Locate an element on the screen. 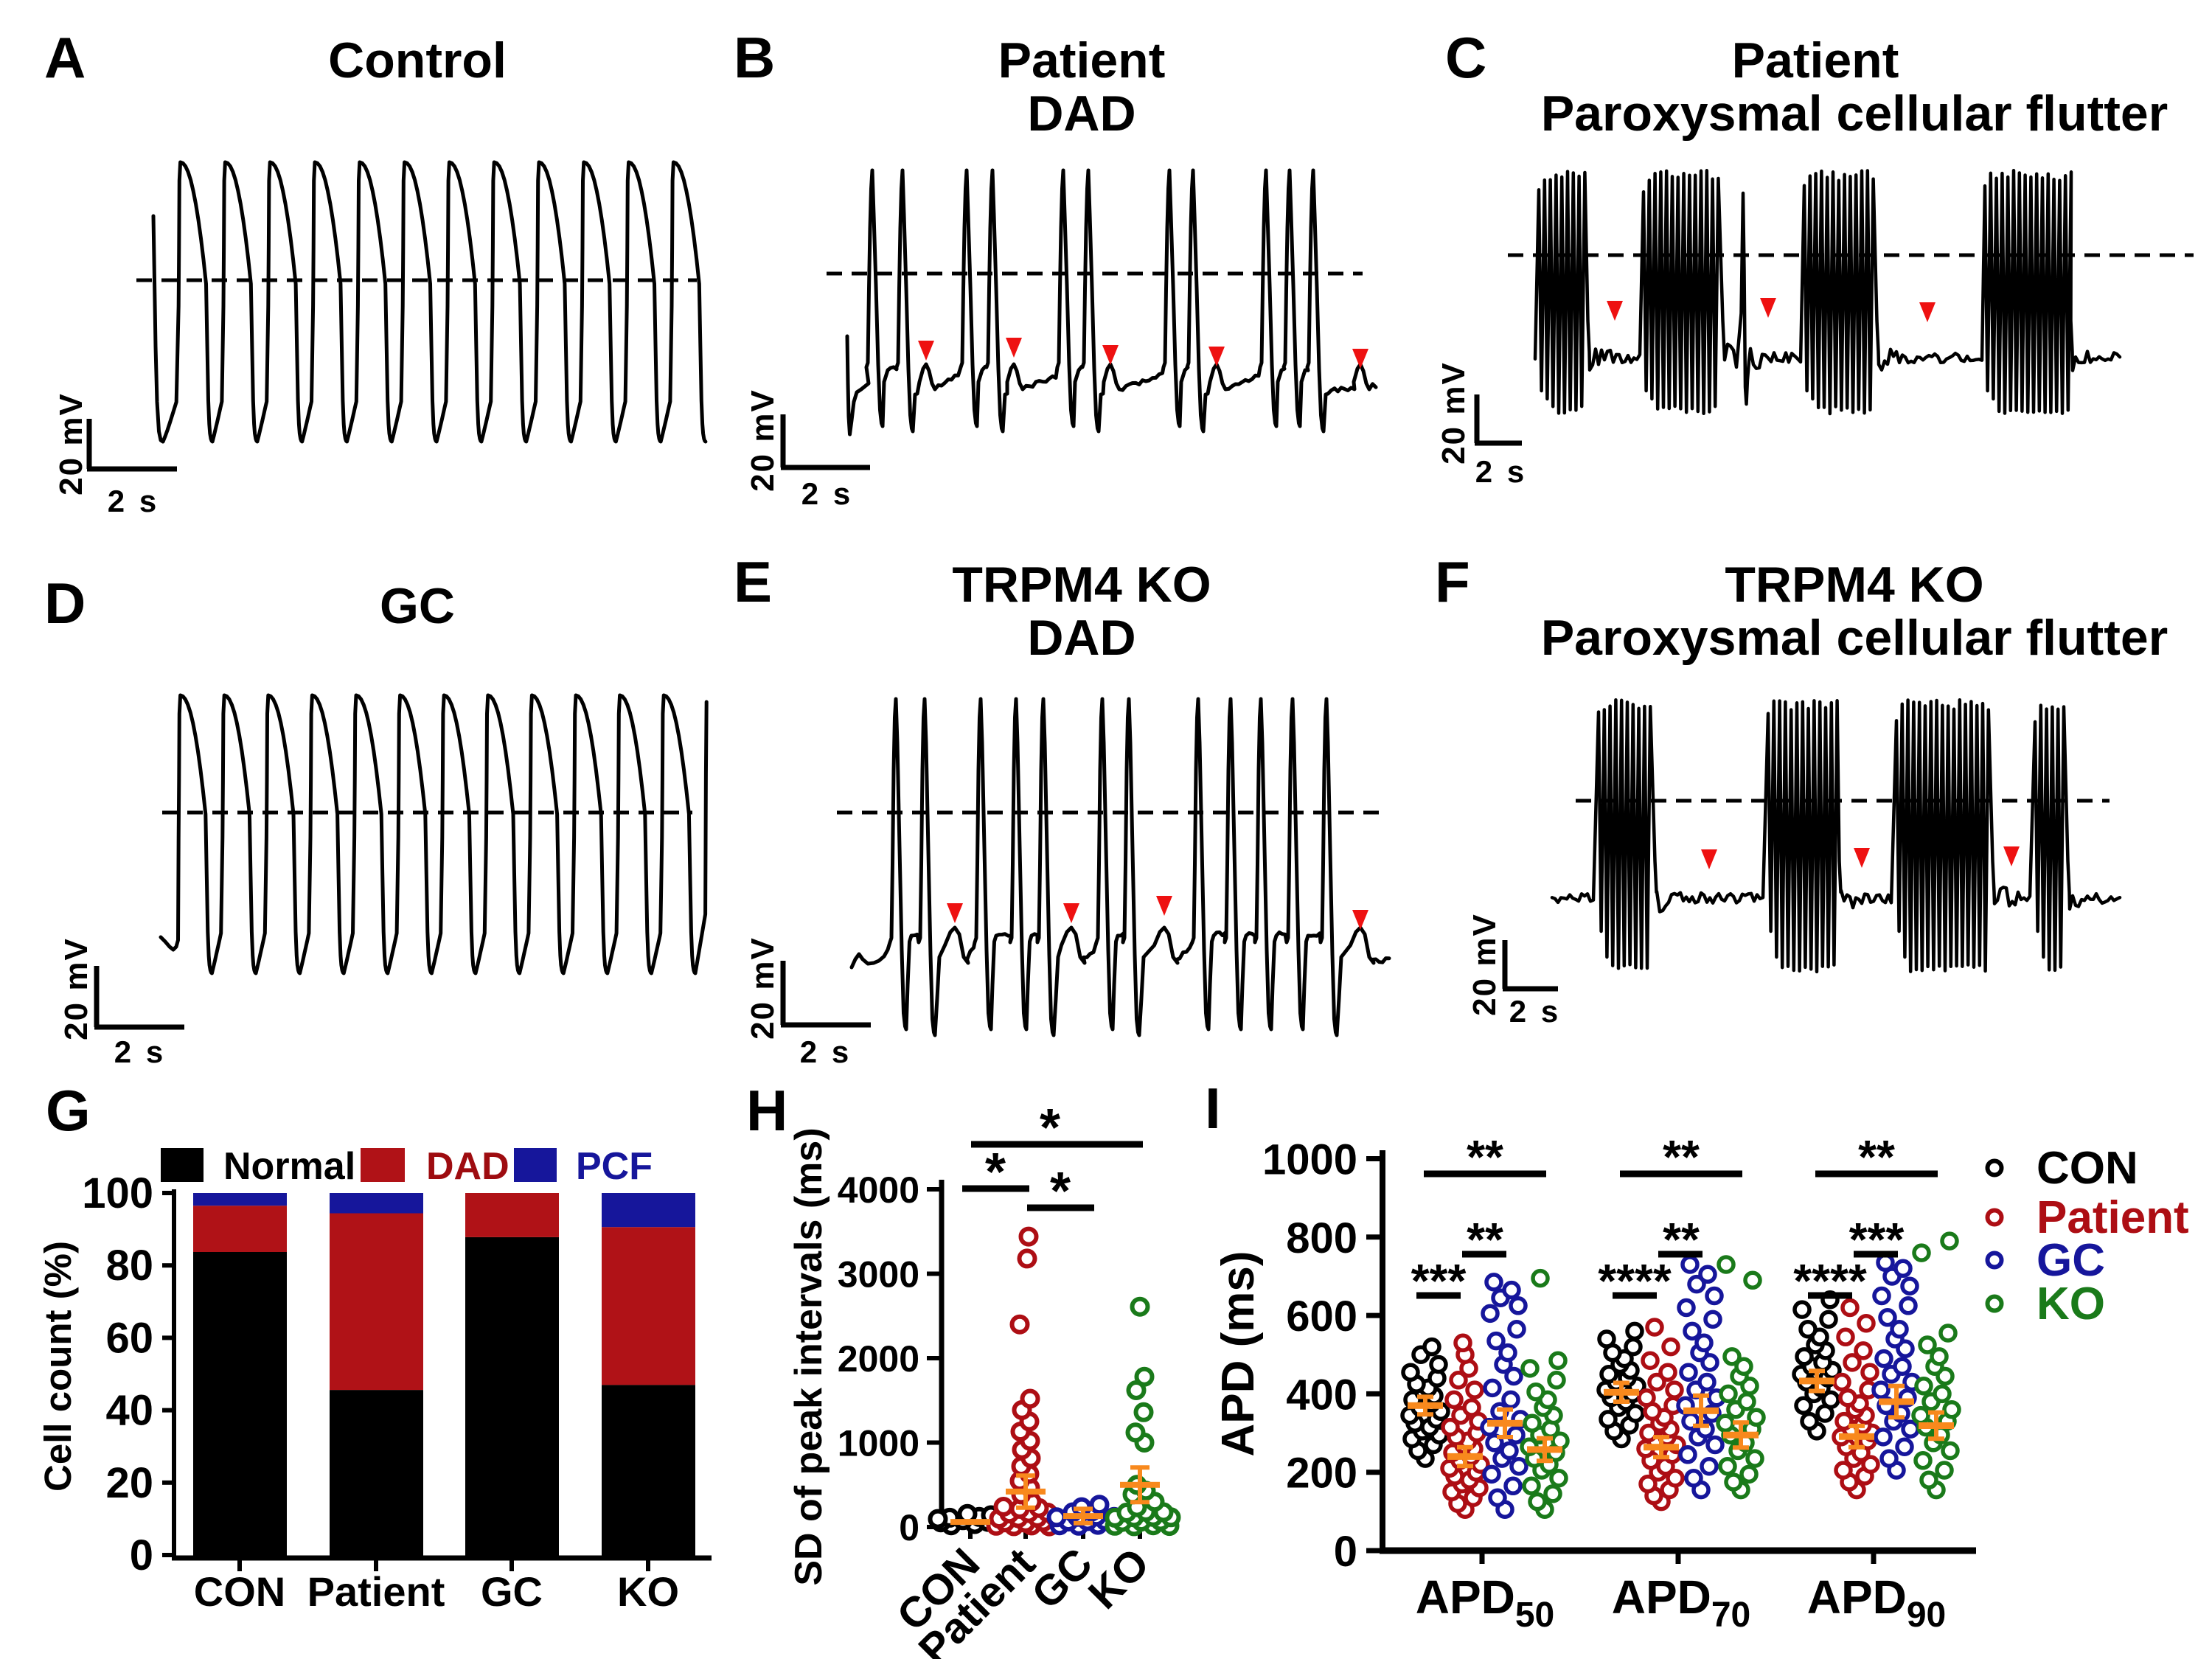  svg-text: Cell count (%) is located at coordinates (58, 1366).